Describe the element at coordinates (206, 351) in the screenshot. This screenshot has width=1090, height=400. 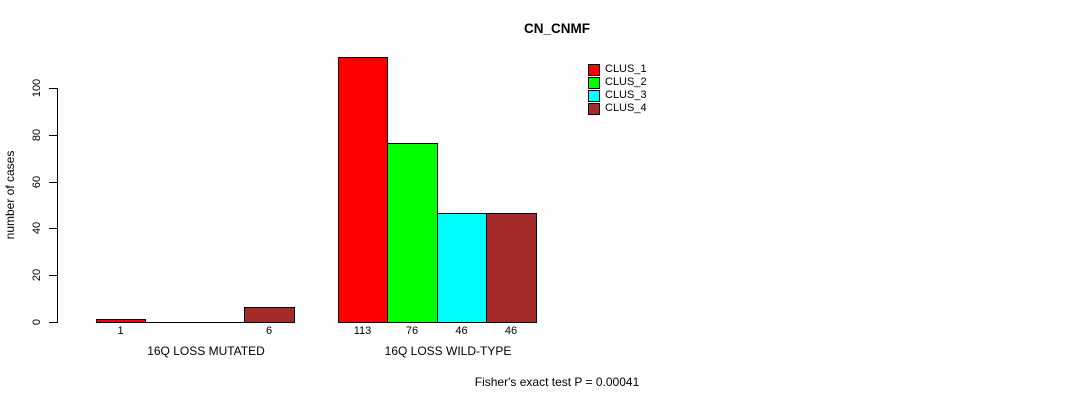
I see `x-axis-group-label: 16Q LOSS MUTATED` at that location.